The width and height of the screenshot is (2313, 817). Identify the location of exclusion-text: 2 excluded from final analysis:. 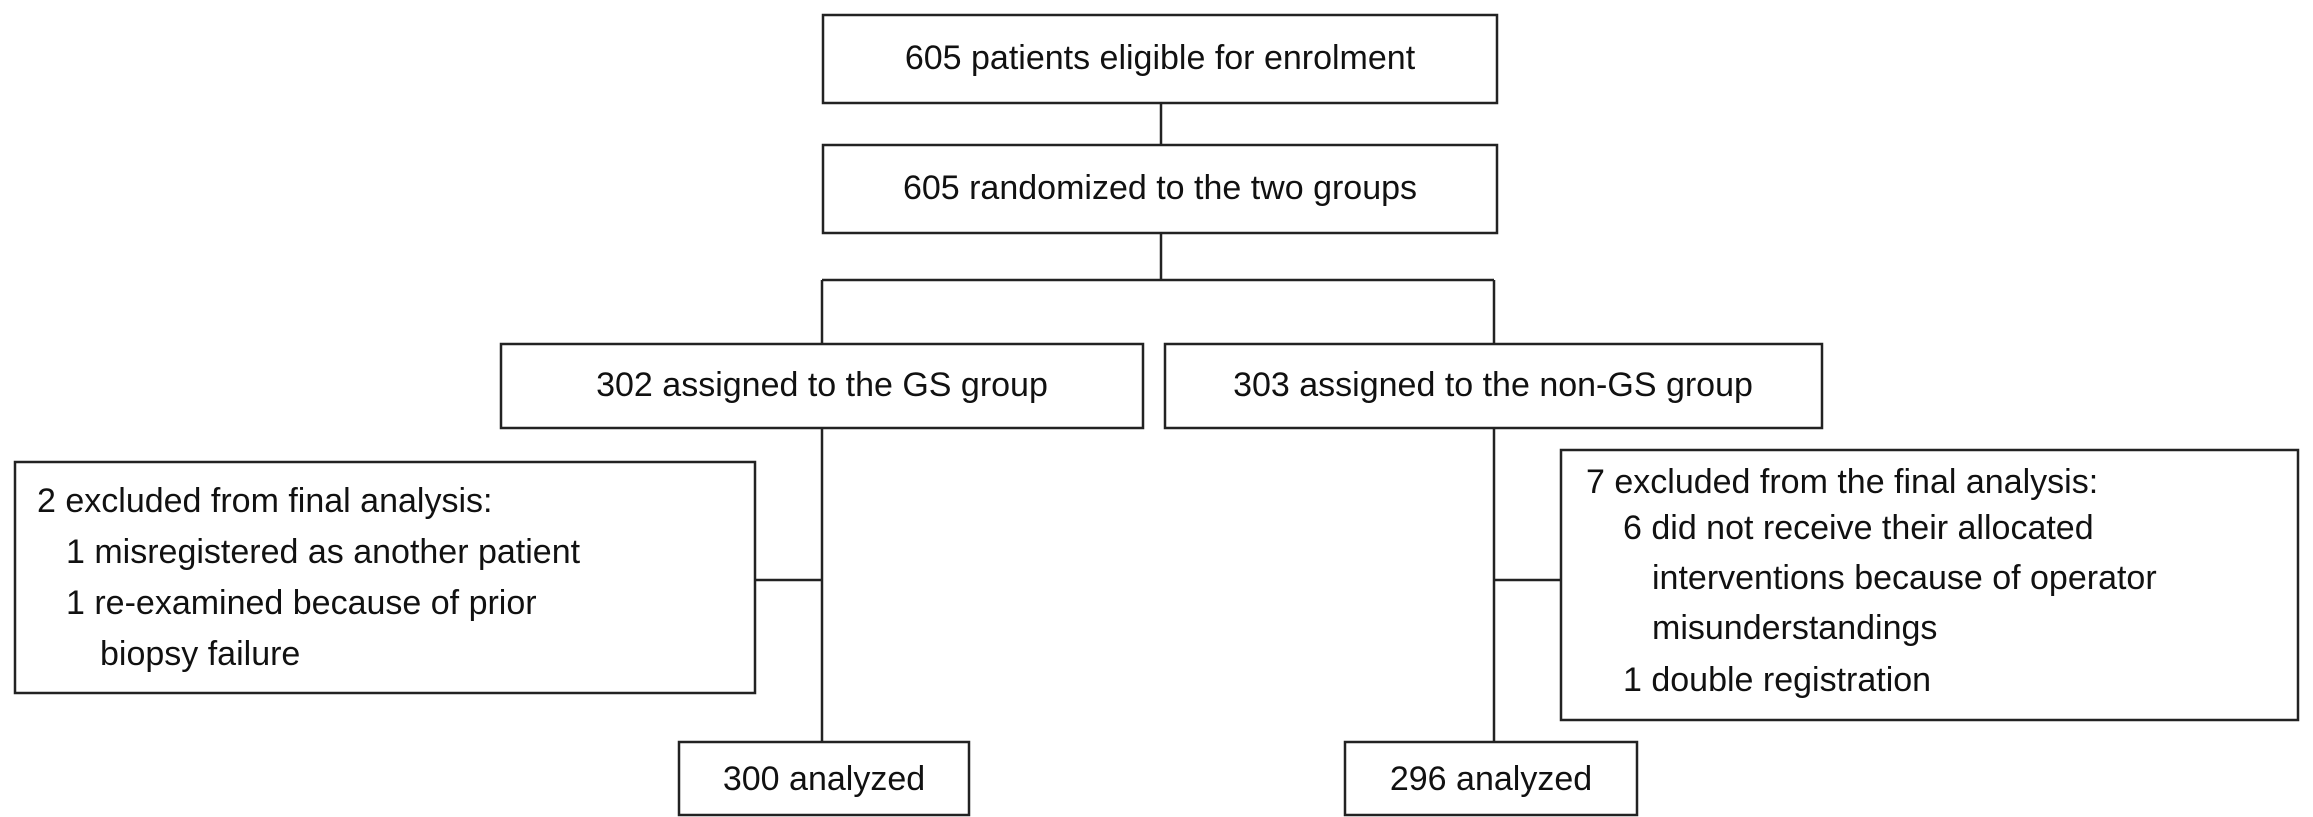
(264, 501).